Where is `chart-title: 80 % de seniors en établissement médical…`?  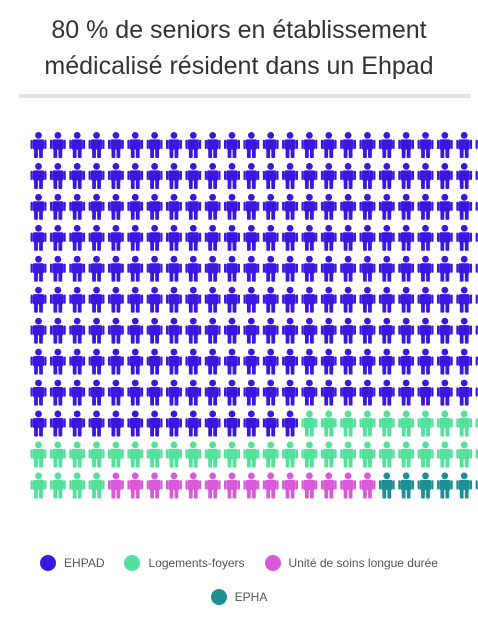
chart-title: 80 % de seniors en établissement médical… is located at coordinates (239, 48).